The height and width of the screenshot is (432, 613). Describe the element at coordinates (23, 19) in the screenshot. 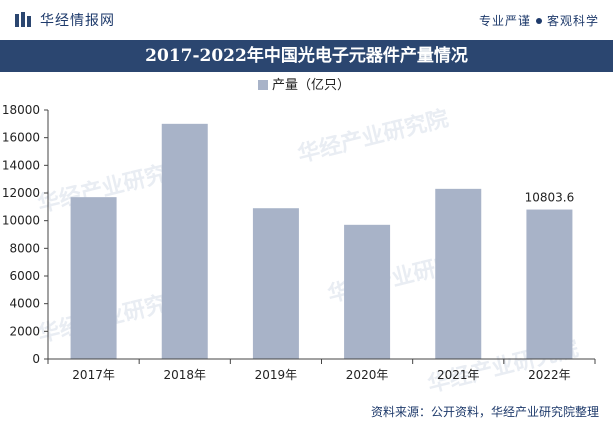

I see `brand-logo-icon` at that location.